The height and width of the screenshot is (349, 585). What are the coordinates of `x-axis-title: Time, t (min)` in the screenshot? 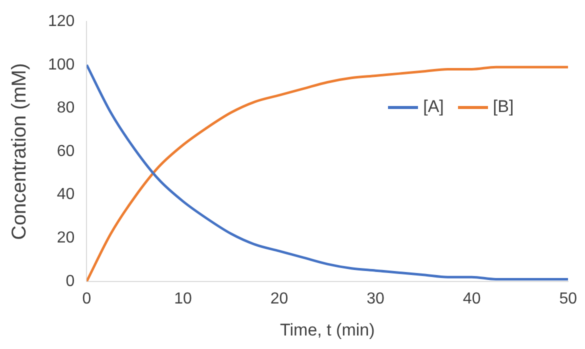 It's located at (327, 330).